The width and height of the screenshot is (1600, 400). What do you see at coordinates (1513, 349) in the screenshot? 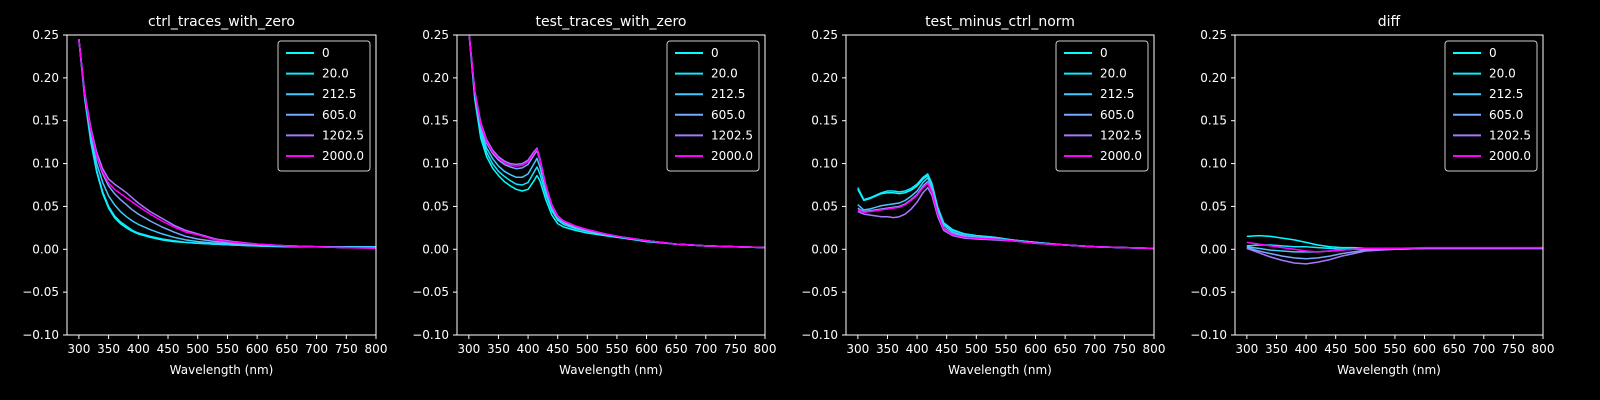
I see `x-tick-label: 750` at bounding box center [1513, 349].